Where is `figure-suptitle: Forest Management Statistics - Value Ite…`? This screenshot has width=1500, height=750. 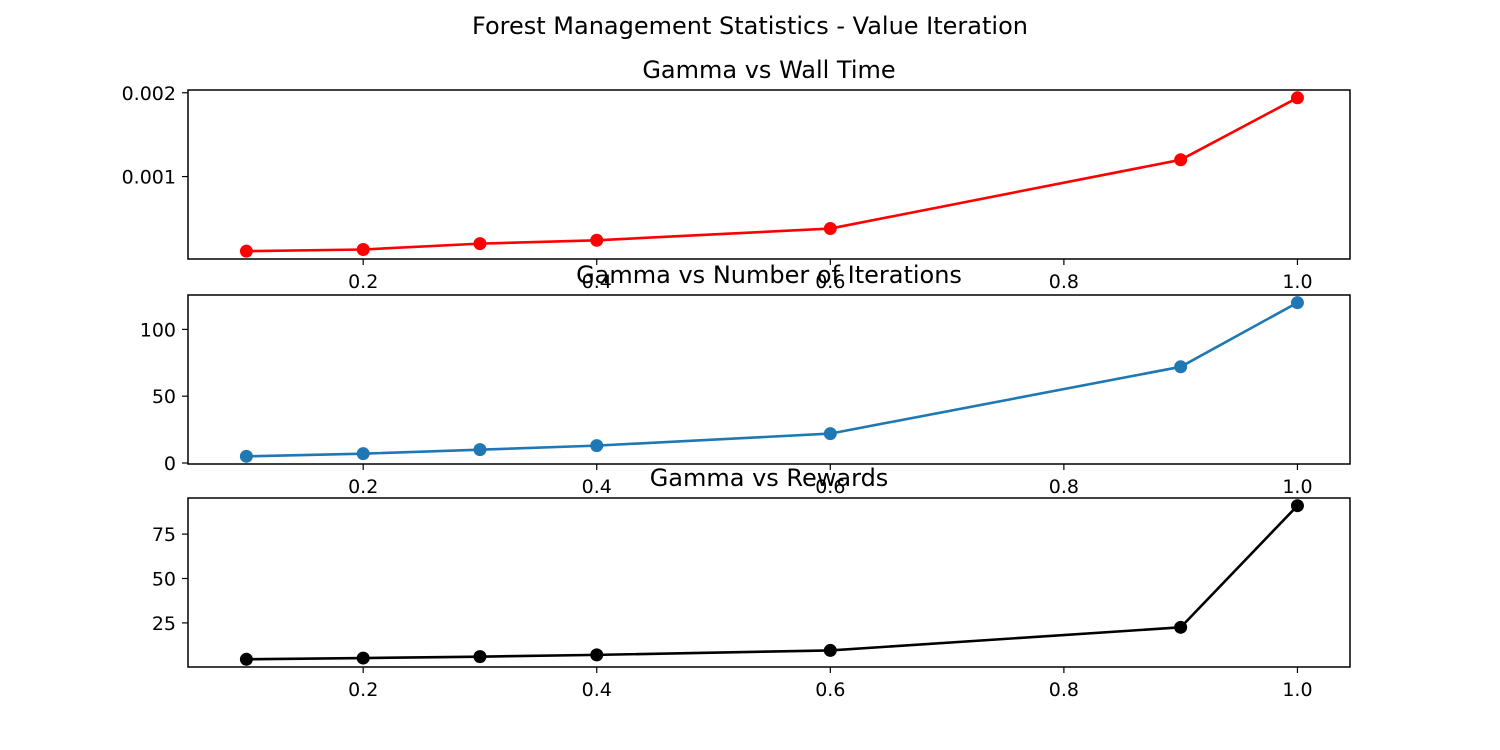 figure-suptitle: Forest Management Statistics - Value Ite… is located at coordinates (750, 26).